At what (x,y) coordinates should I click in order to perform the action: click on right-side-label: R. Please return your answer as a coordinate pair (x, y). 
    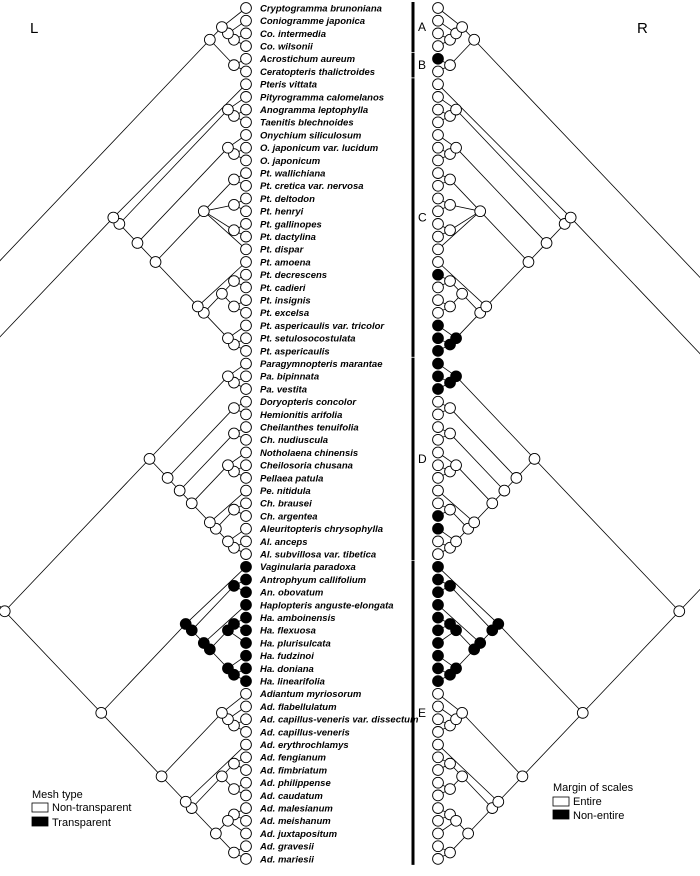
    Looking at the image, I should click on (642, 28).